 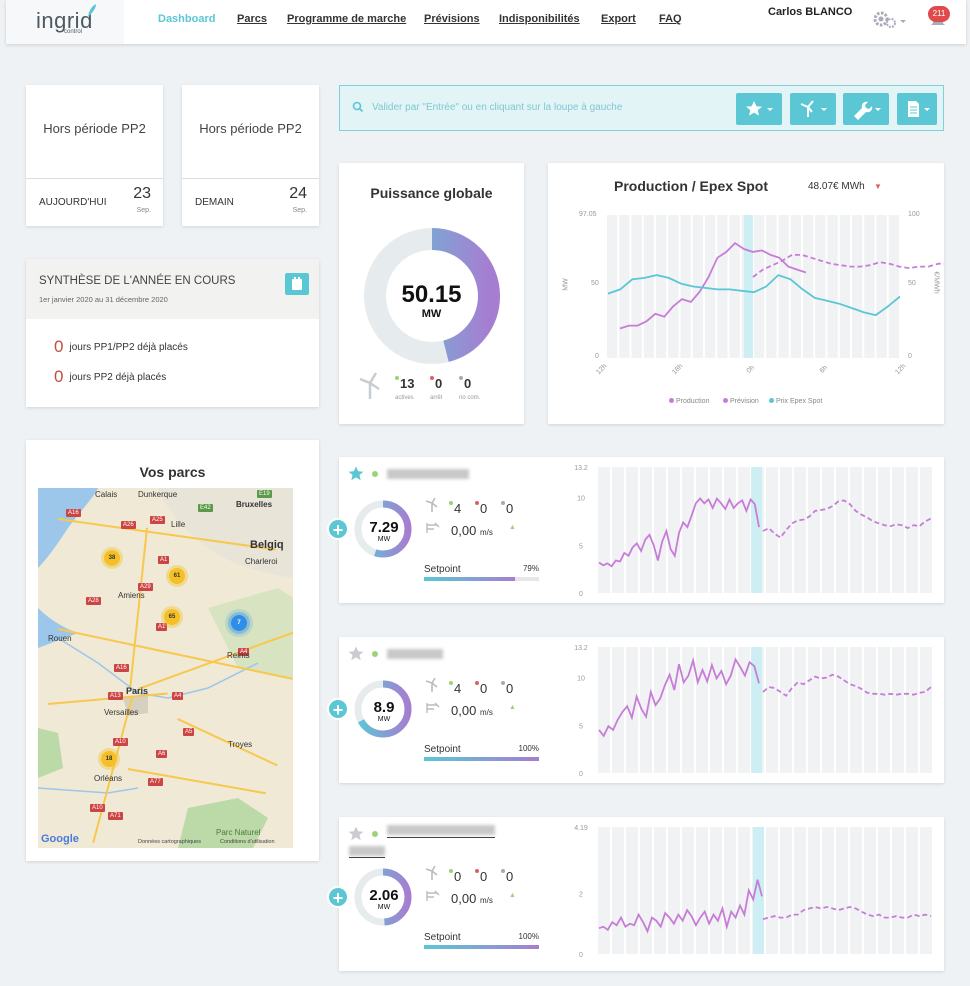 I want to click on map-cluster: 65, so click(x=172, y=617).